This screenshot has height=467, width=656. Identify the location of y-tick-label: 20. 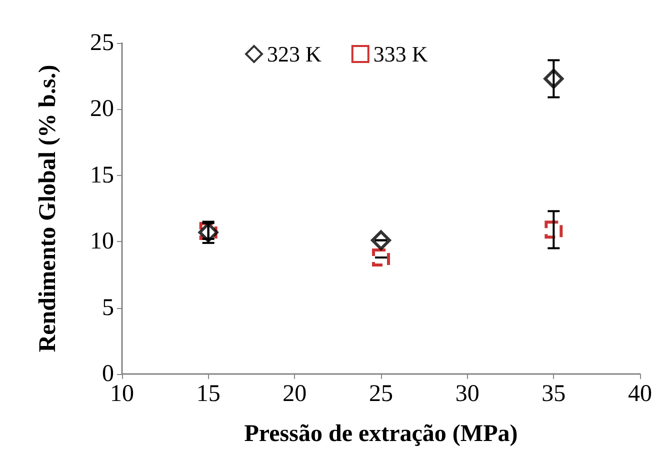
(102, 109).